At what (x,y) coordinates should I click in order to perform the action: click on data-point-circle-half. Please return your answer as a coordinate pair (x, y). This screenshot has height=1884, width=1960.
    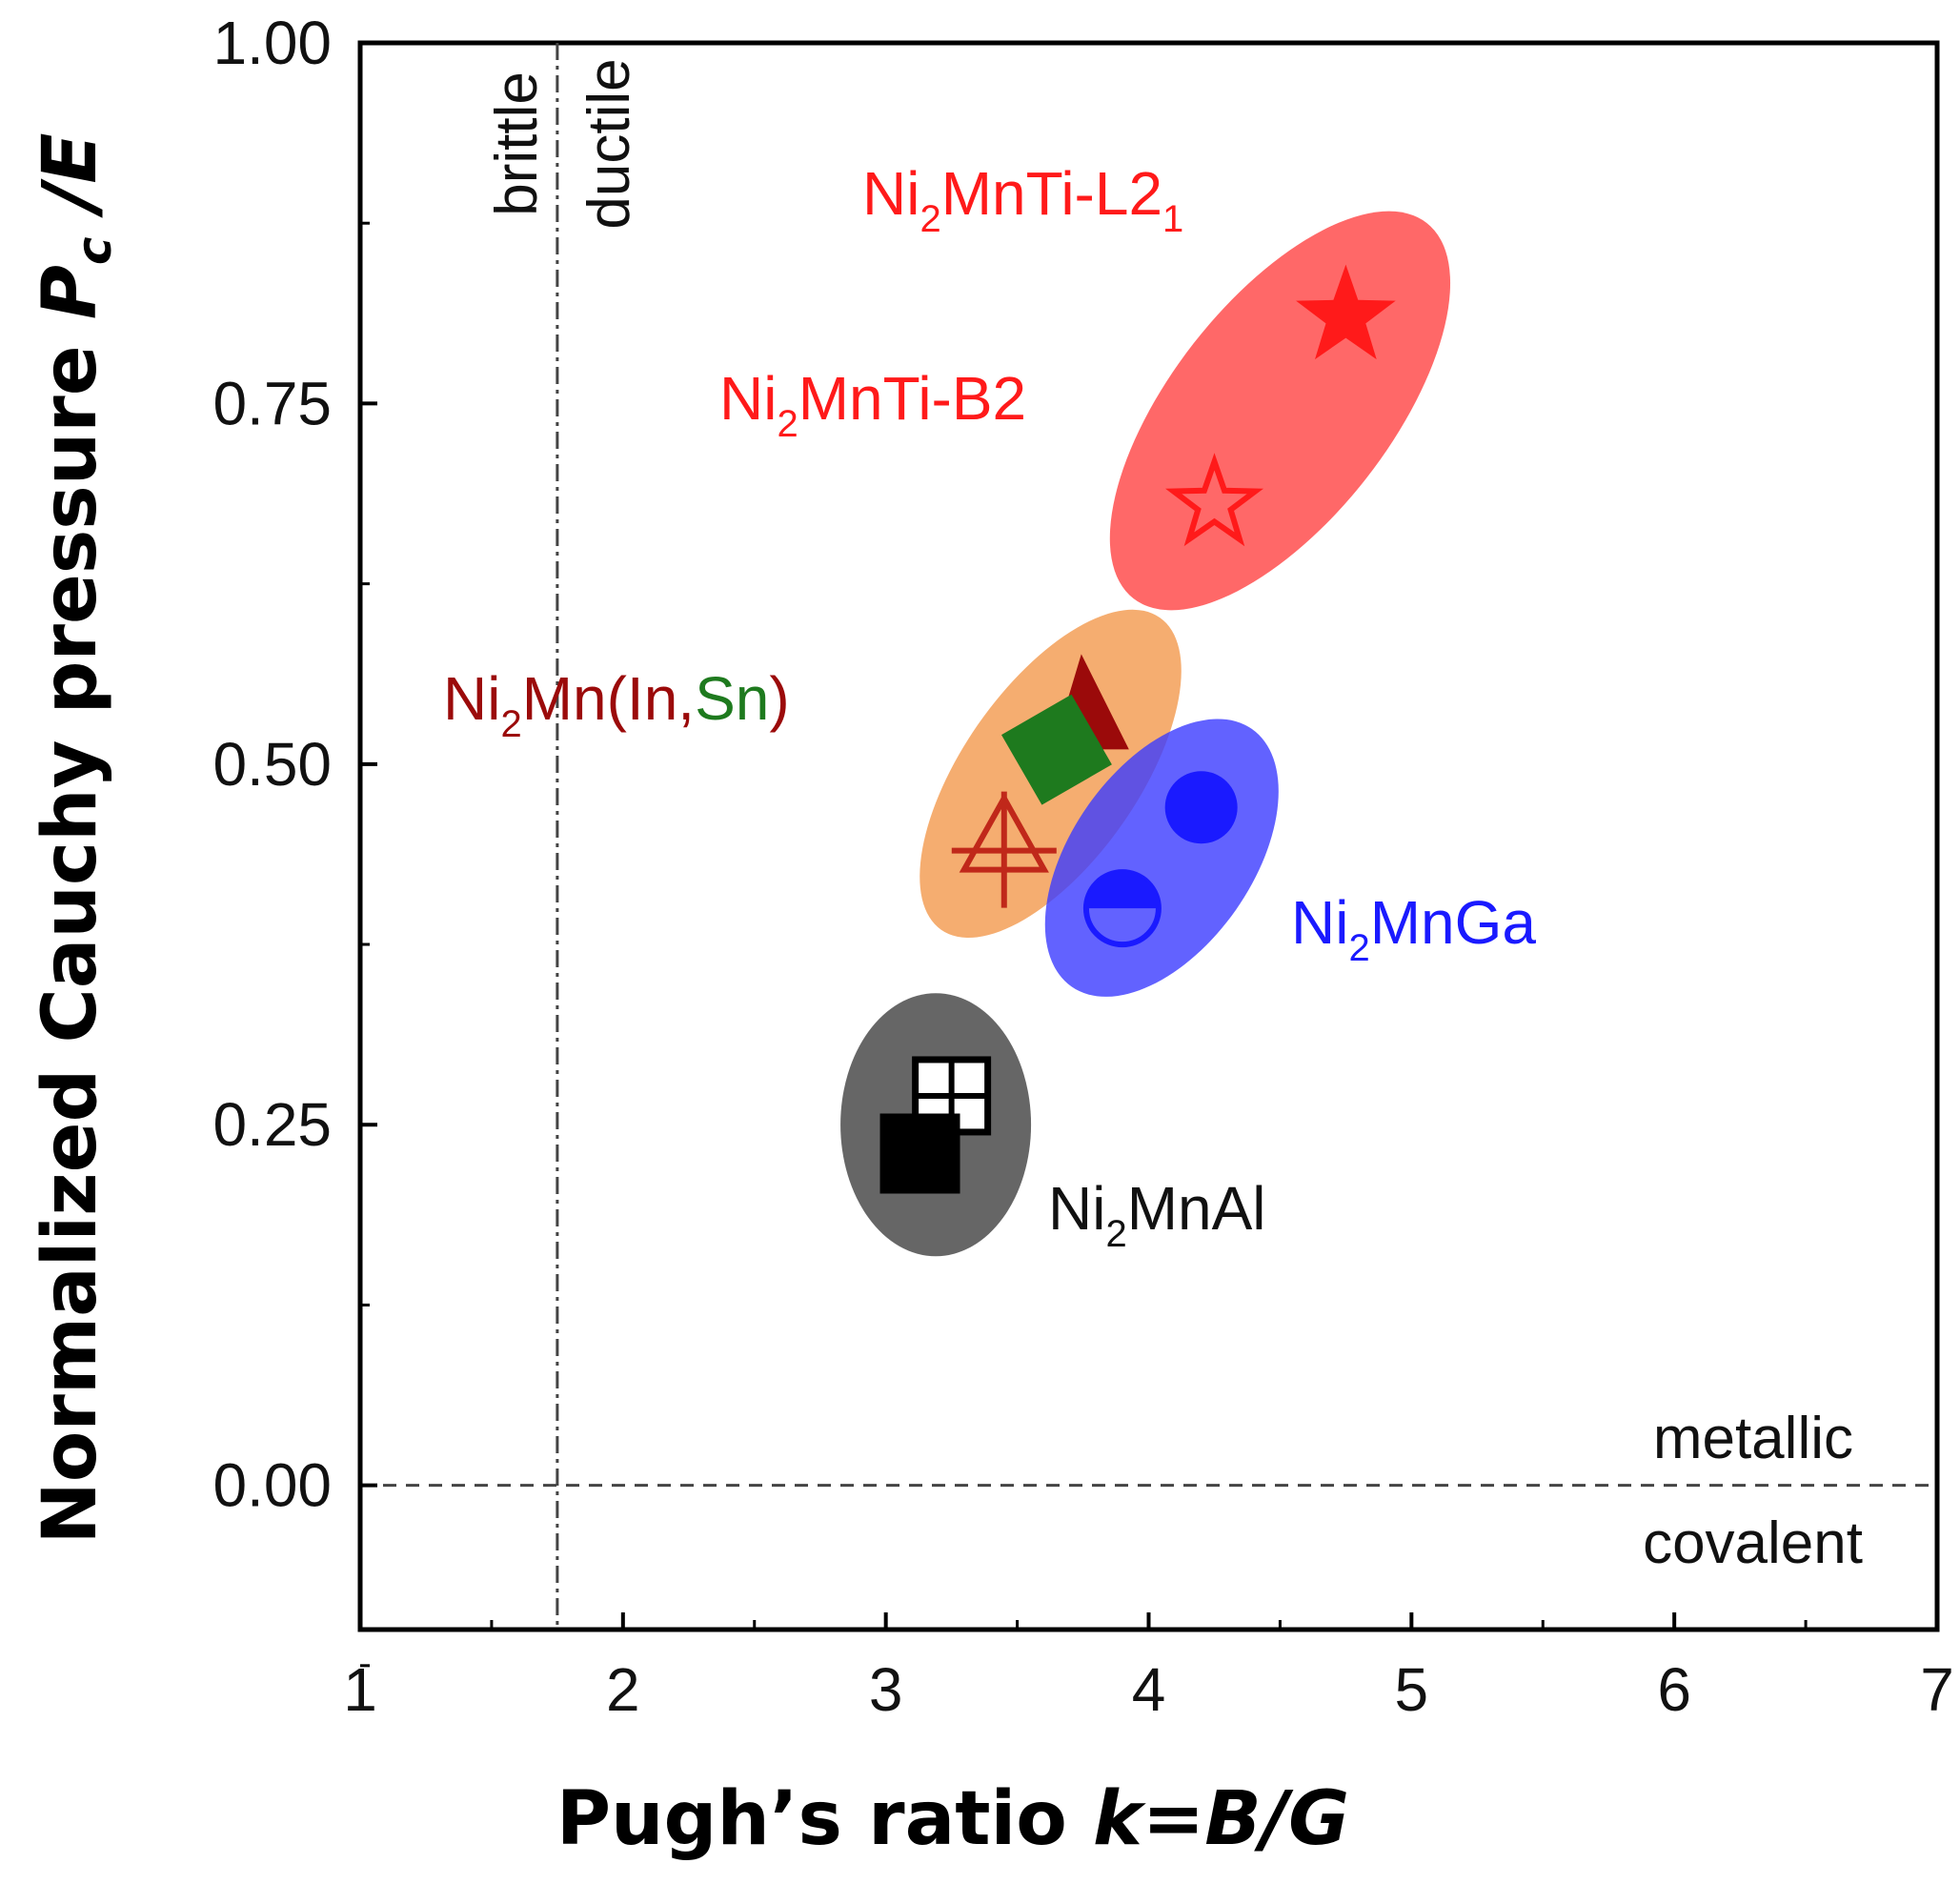
    Looking at the image, I should click on (1122, 908).